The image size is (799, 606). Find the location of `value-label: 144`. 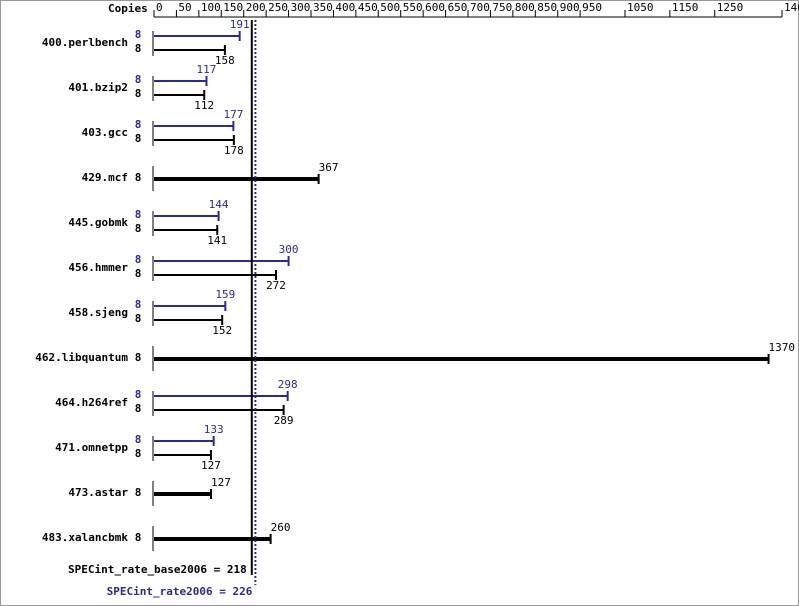

value-label: 144 is located at coordinates (219, 204).